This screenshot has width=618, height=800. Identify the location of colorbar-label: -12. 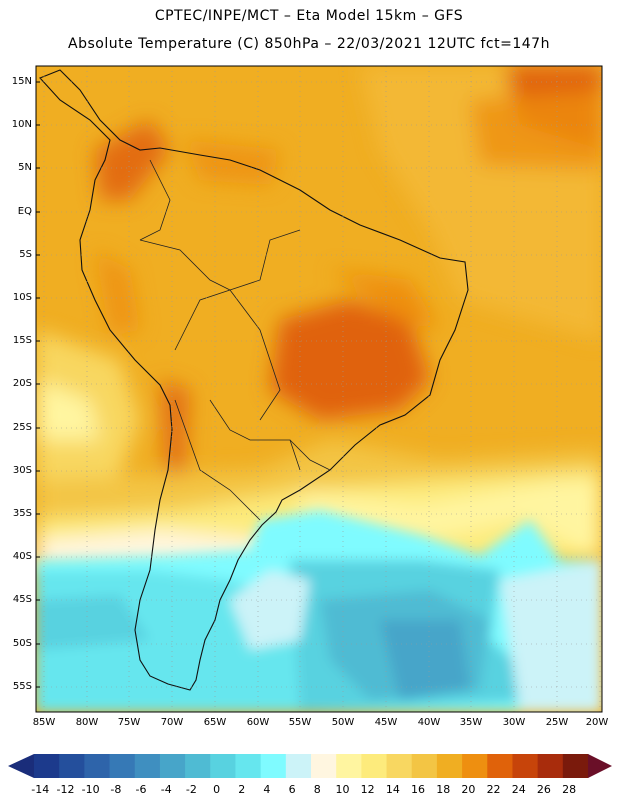
(65, 789).